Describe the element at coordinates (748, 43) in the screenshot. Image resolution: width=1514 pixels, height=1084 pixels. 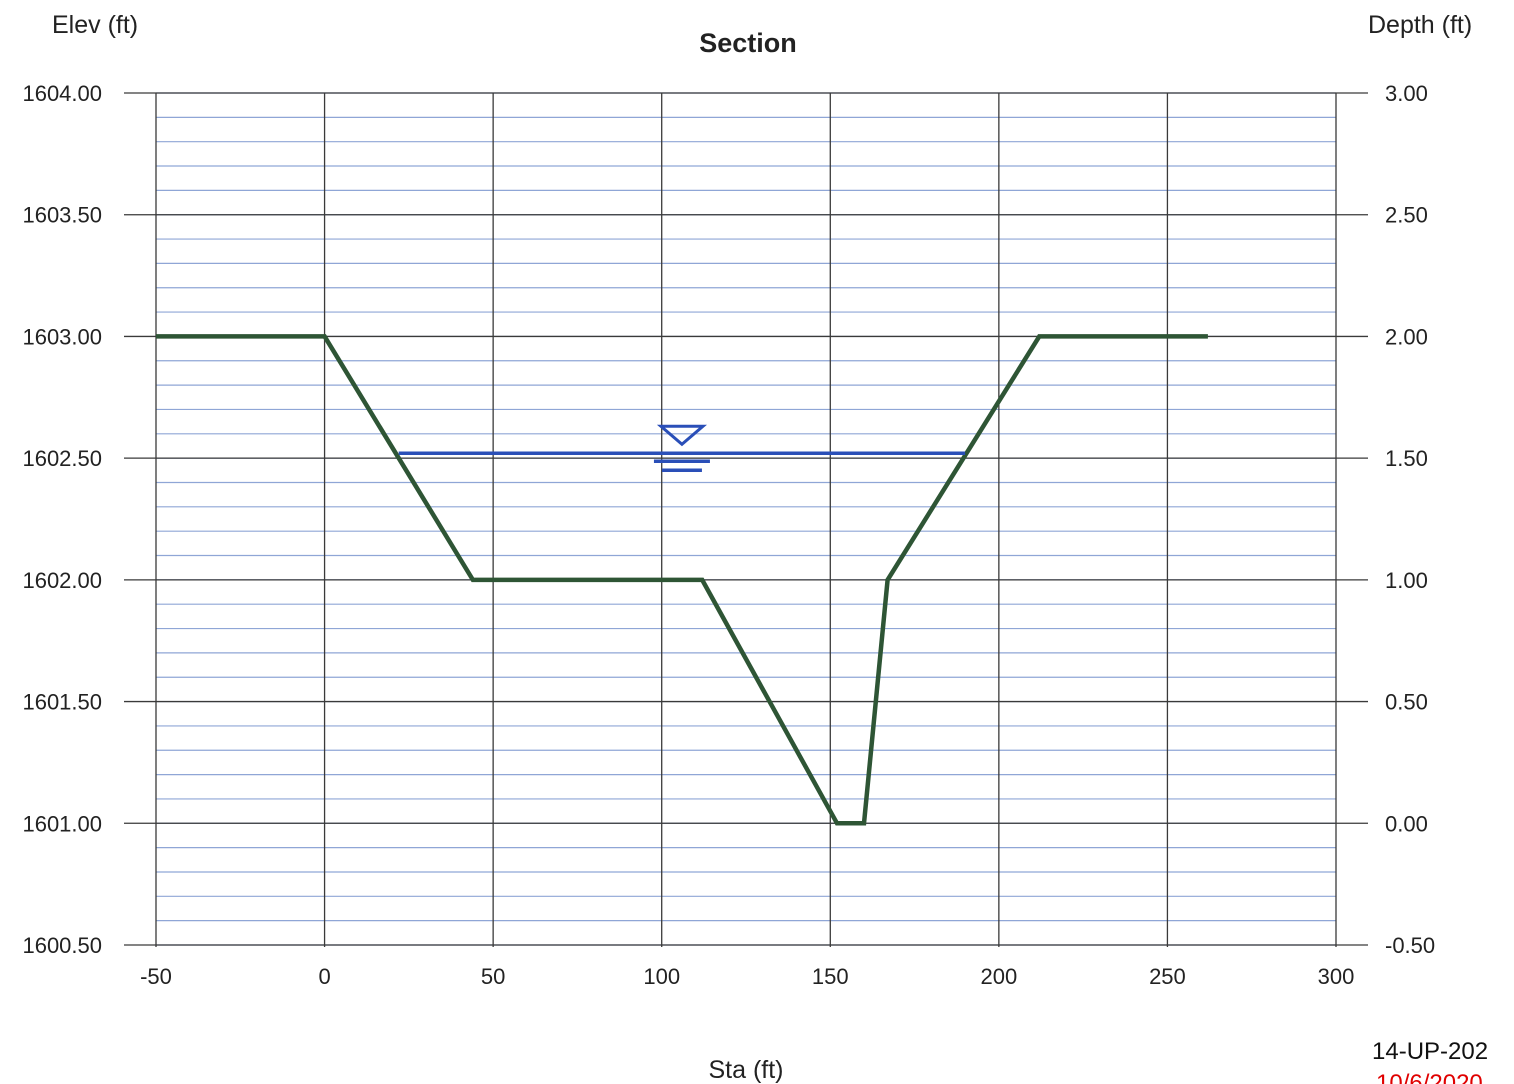
I see `chart-title: Section` at that location.